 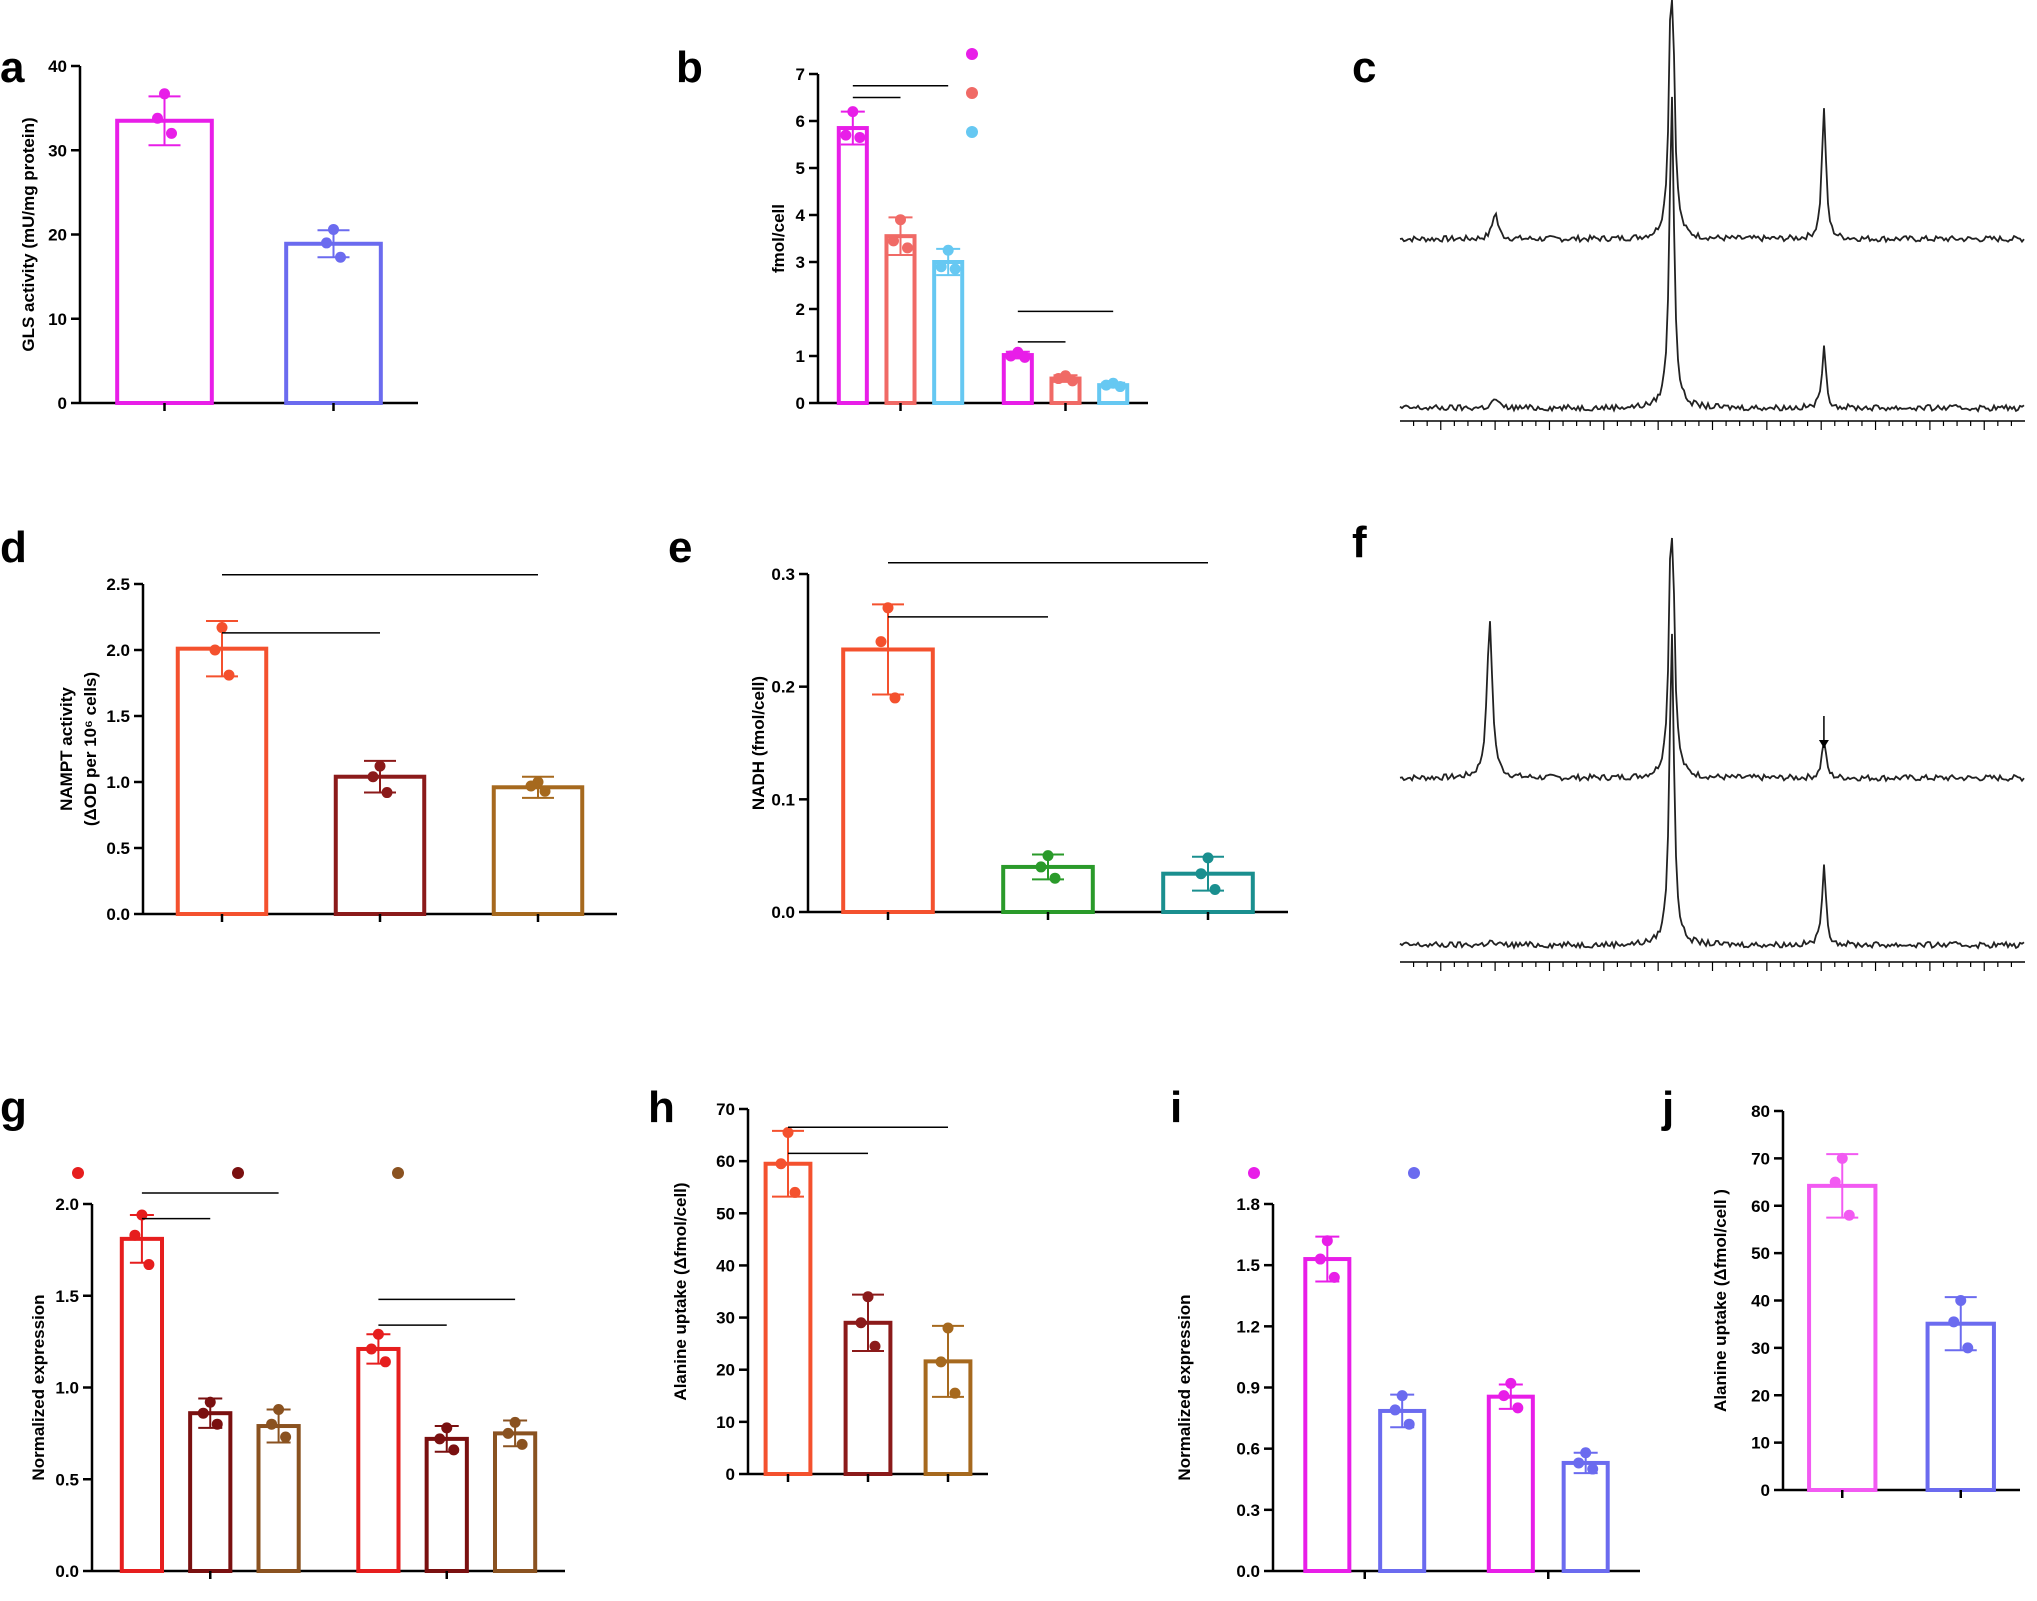 I want to click on y-tick-label: 0.2, so click(x=783, y=687).